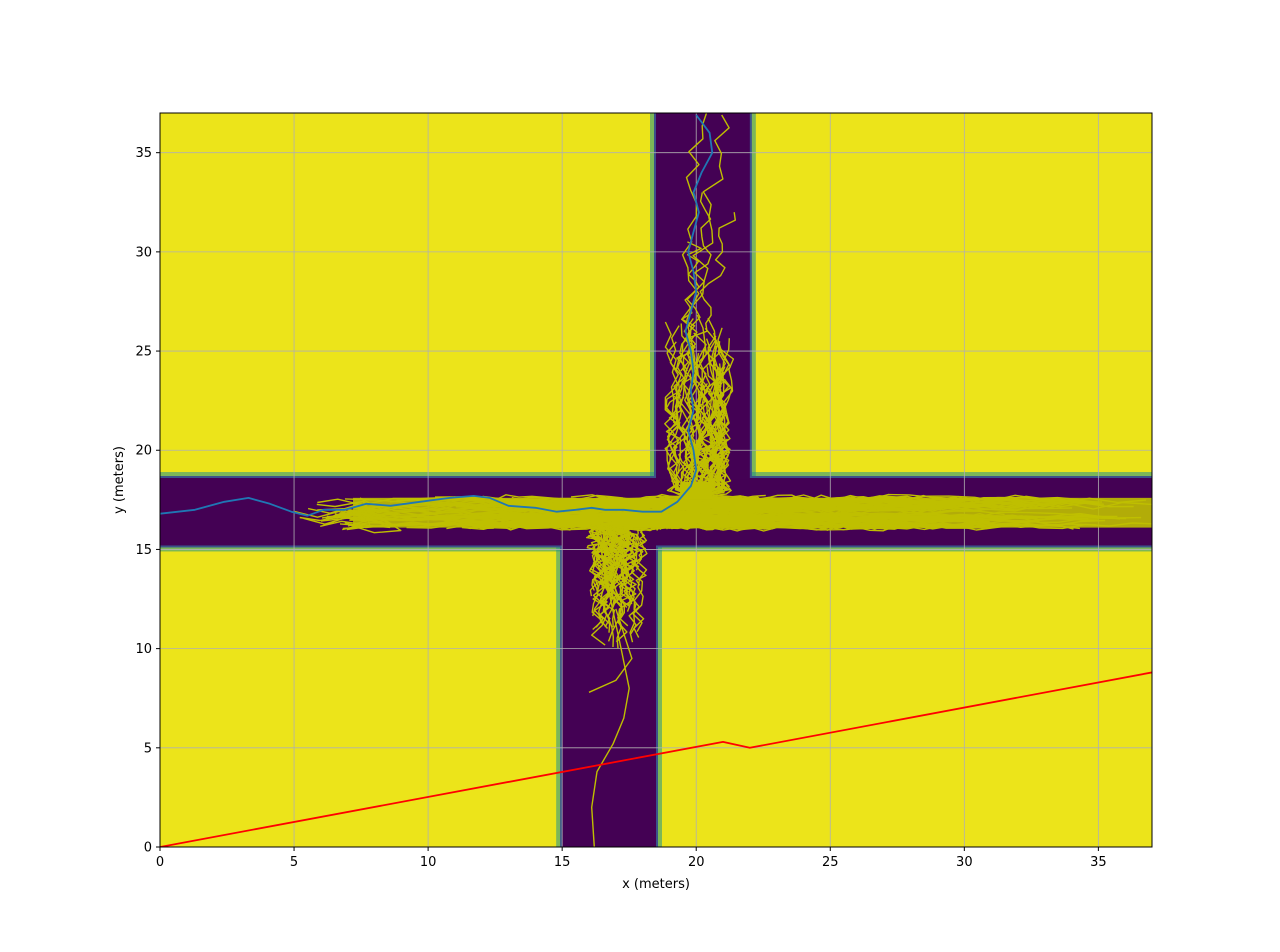 The image size is (1280, 952). What do you see at coordinates (428, 862) in the screenshot?
I see `x-tick-label: 10` at bounding box center [428, 862].